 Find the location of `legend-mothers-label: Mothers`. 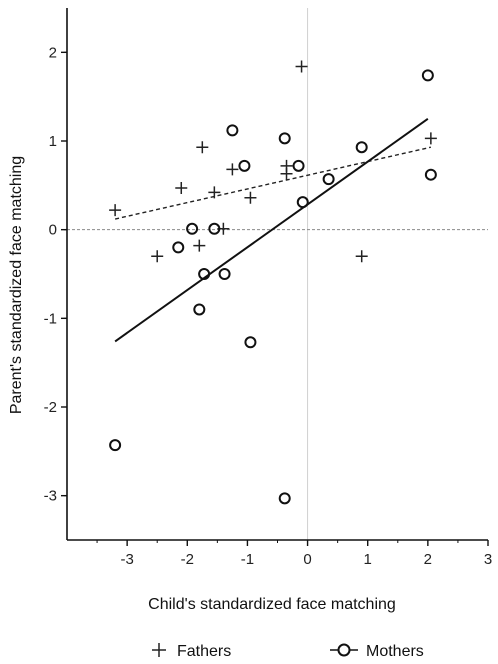

legend-mothers-label: Mothers is located at coordinates (395, 651).